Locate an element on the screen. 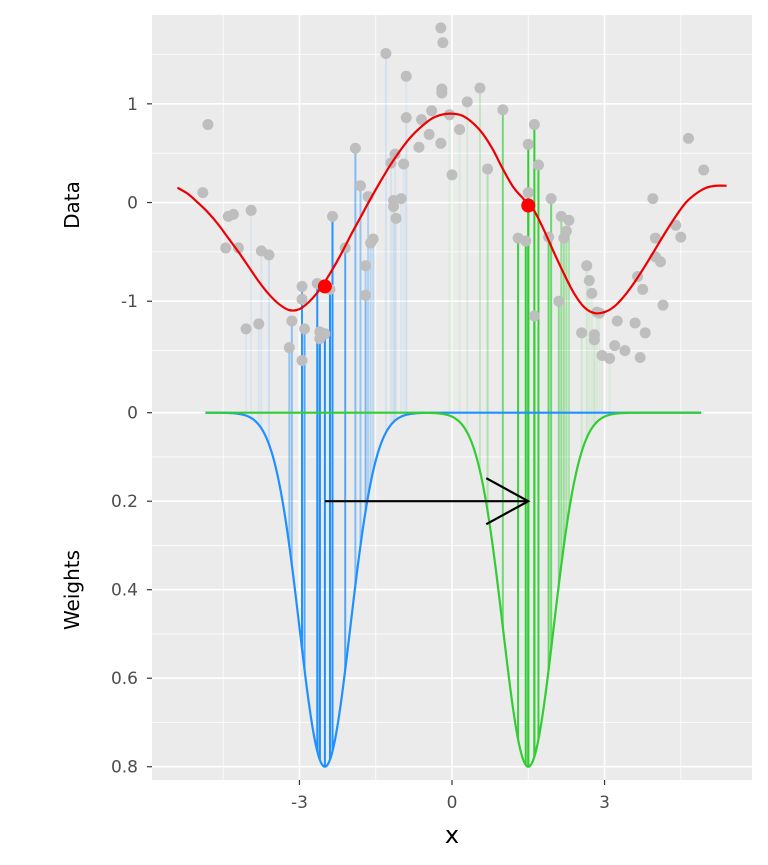 Image resolution: width=768 pixels, height=865 pixels. y-axis-title-top: Data is located at coordinates (72, 205).